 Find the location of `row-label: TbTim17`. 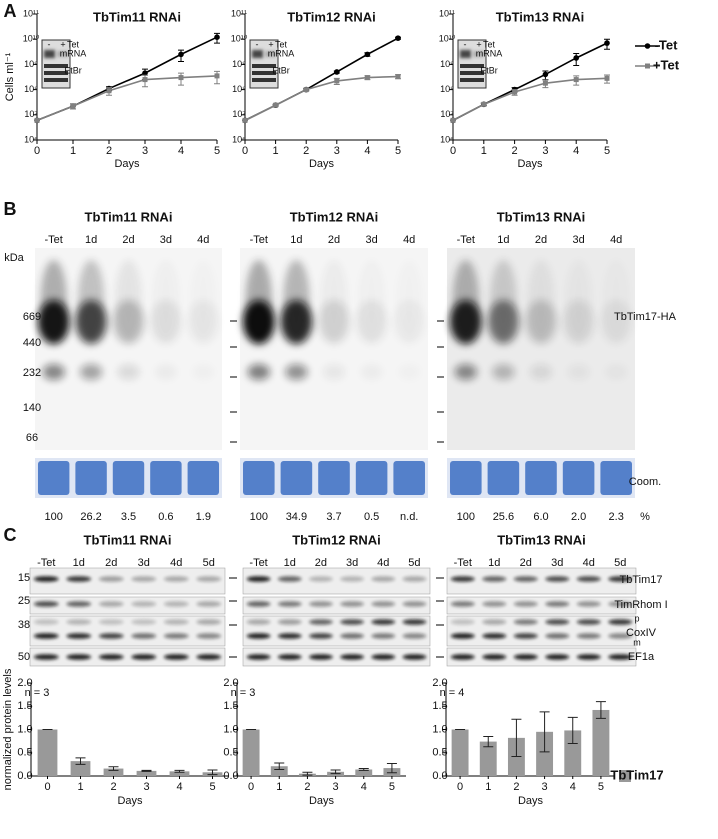

row-label: TbTim17 is located at coordinates (641, 580).